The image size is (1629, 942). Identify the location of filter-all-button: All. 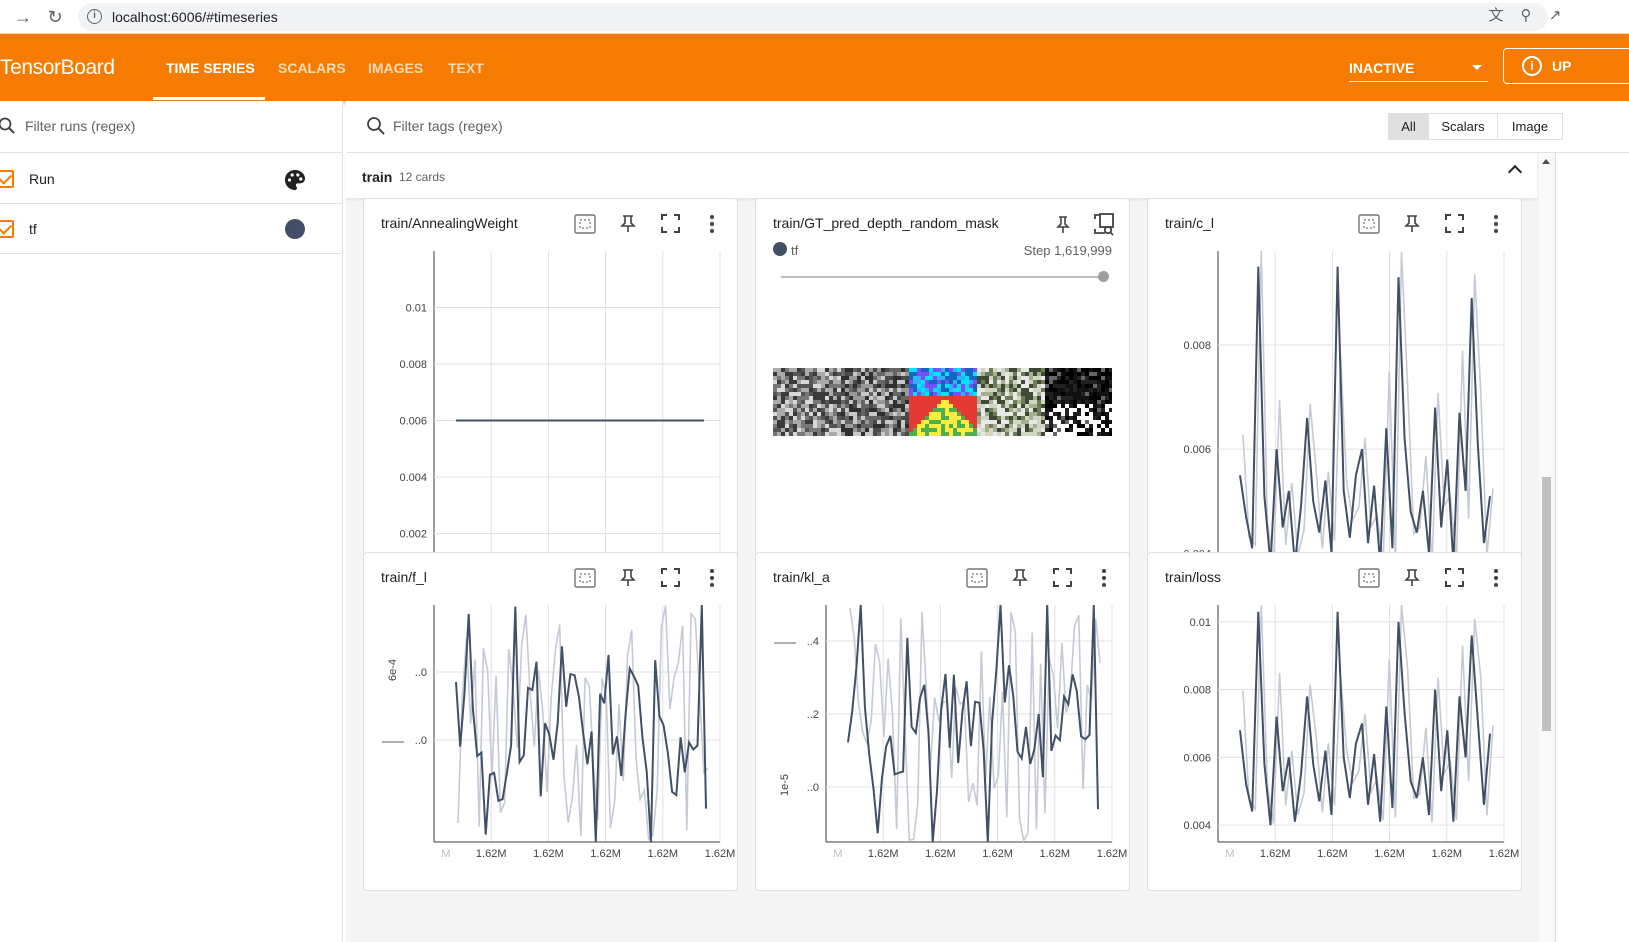
(1408, 126).